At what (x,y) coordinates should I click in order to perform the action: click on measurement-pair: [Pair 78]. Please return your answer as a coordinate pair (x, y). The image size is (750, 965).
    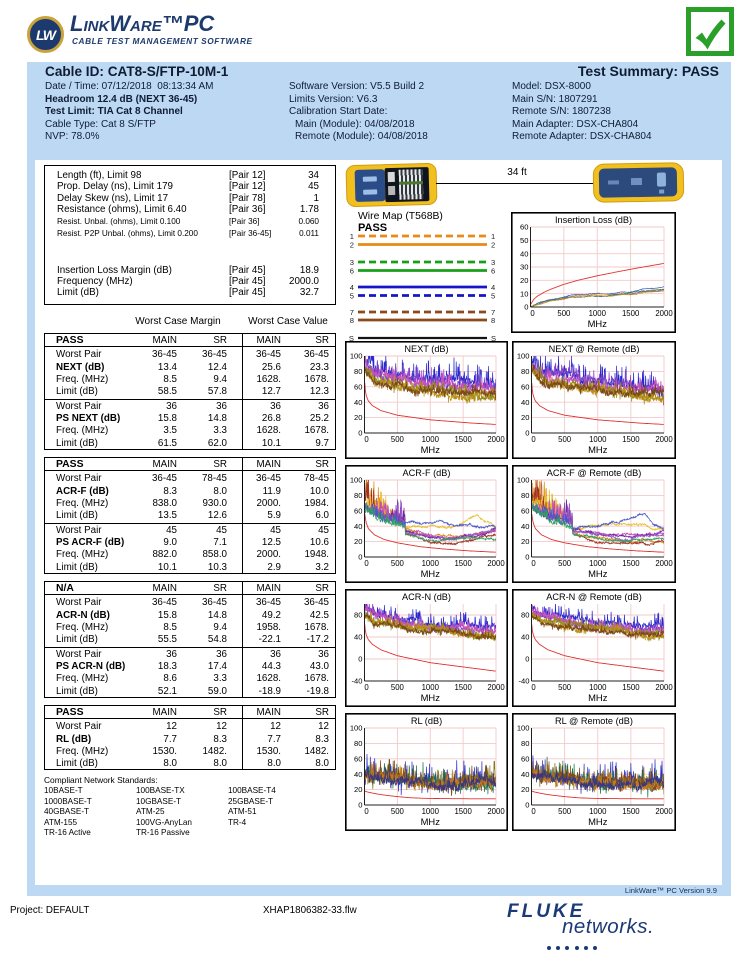
    Looking at the image, I should click on (247, 198).